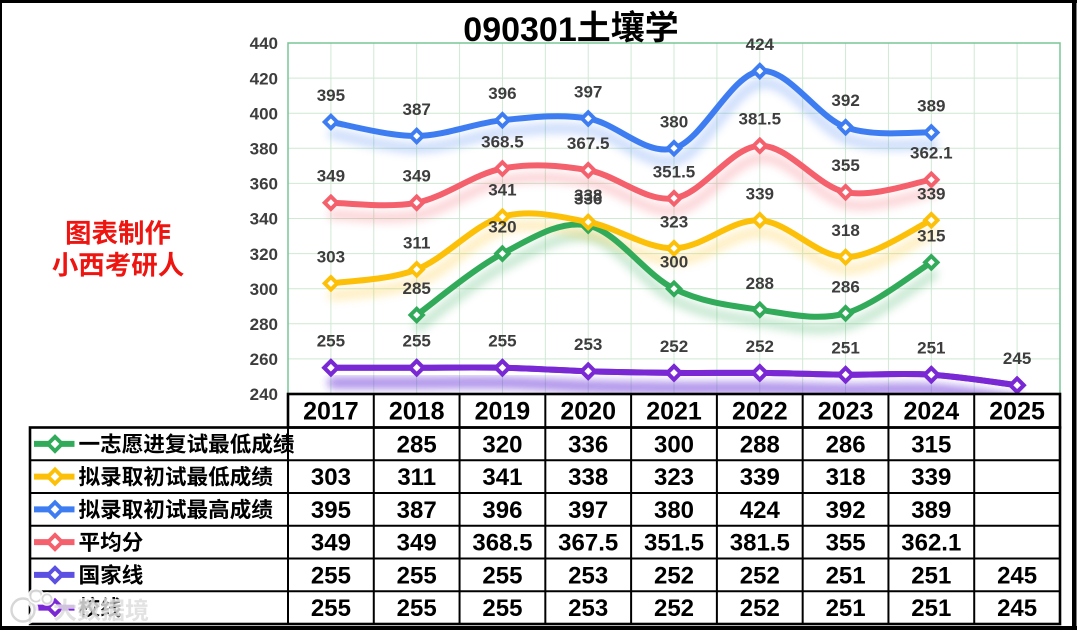 The image size is (1080, 635). I want to click on svg-text: 2020, so click(588, 412).